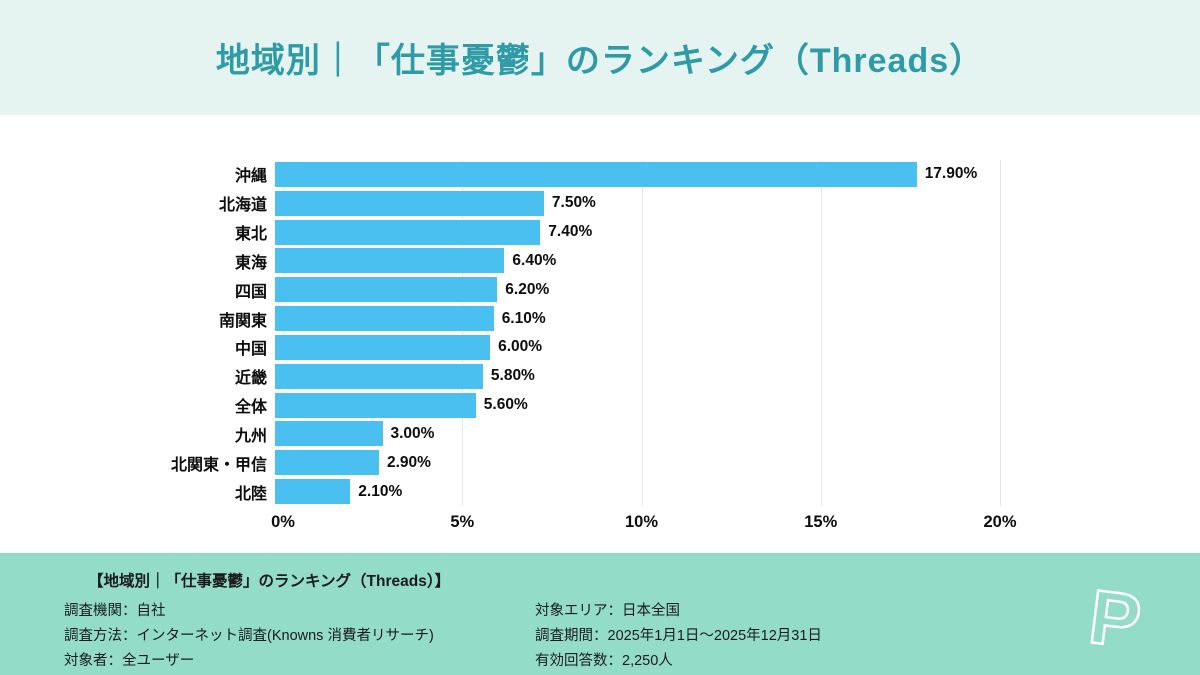 The height and width of the screenshot is (675, 1200). What do you see at coordinates (462, 522) in the screenshot?
I see `x-tick-label: 5%` at bounding box center [462, 522].